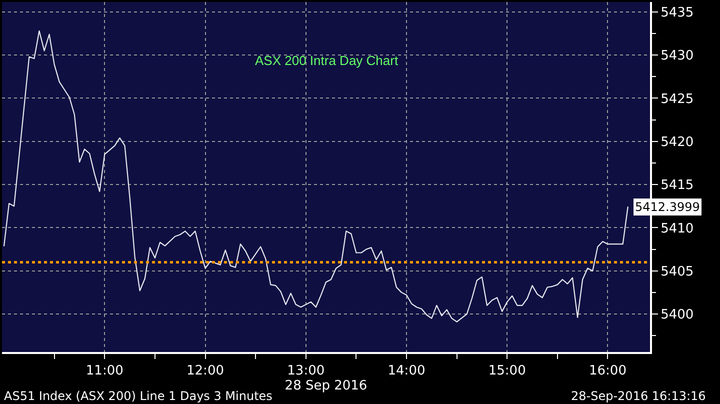 The height and width of the screenshot is (404, 720). Describe the element at coordinates (677, 56) in the screenshot. I see `y-tick-label: 5430` at that location.